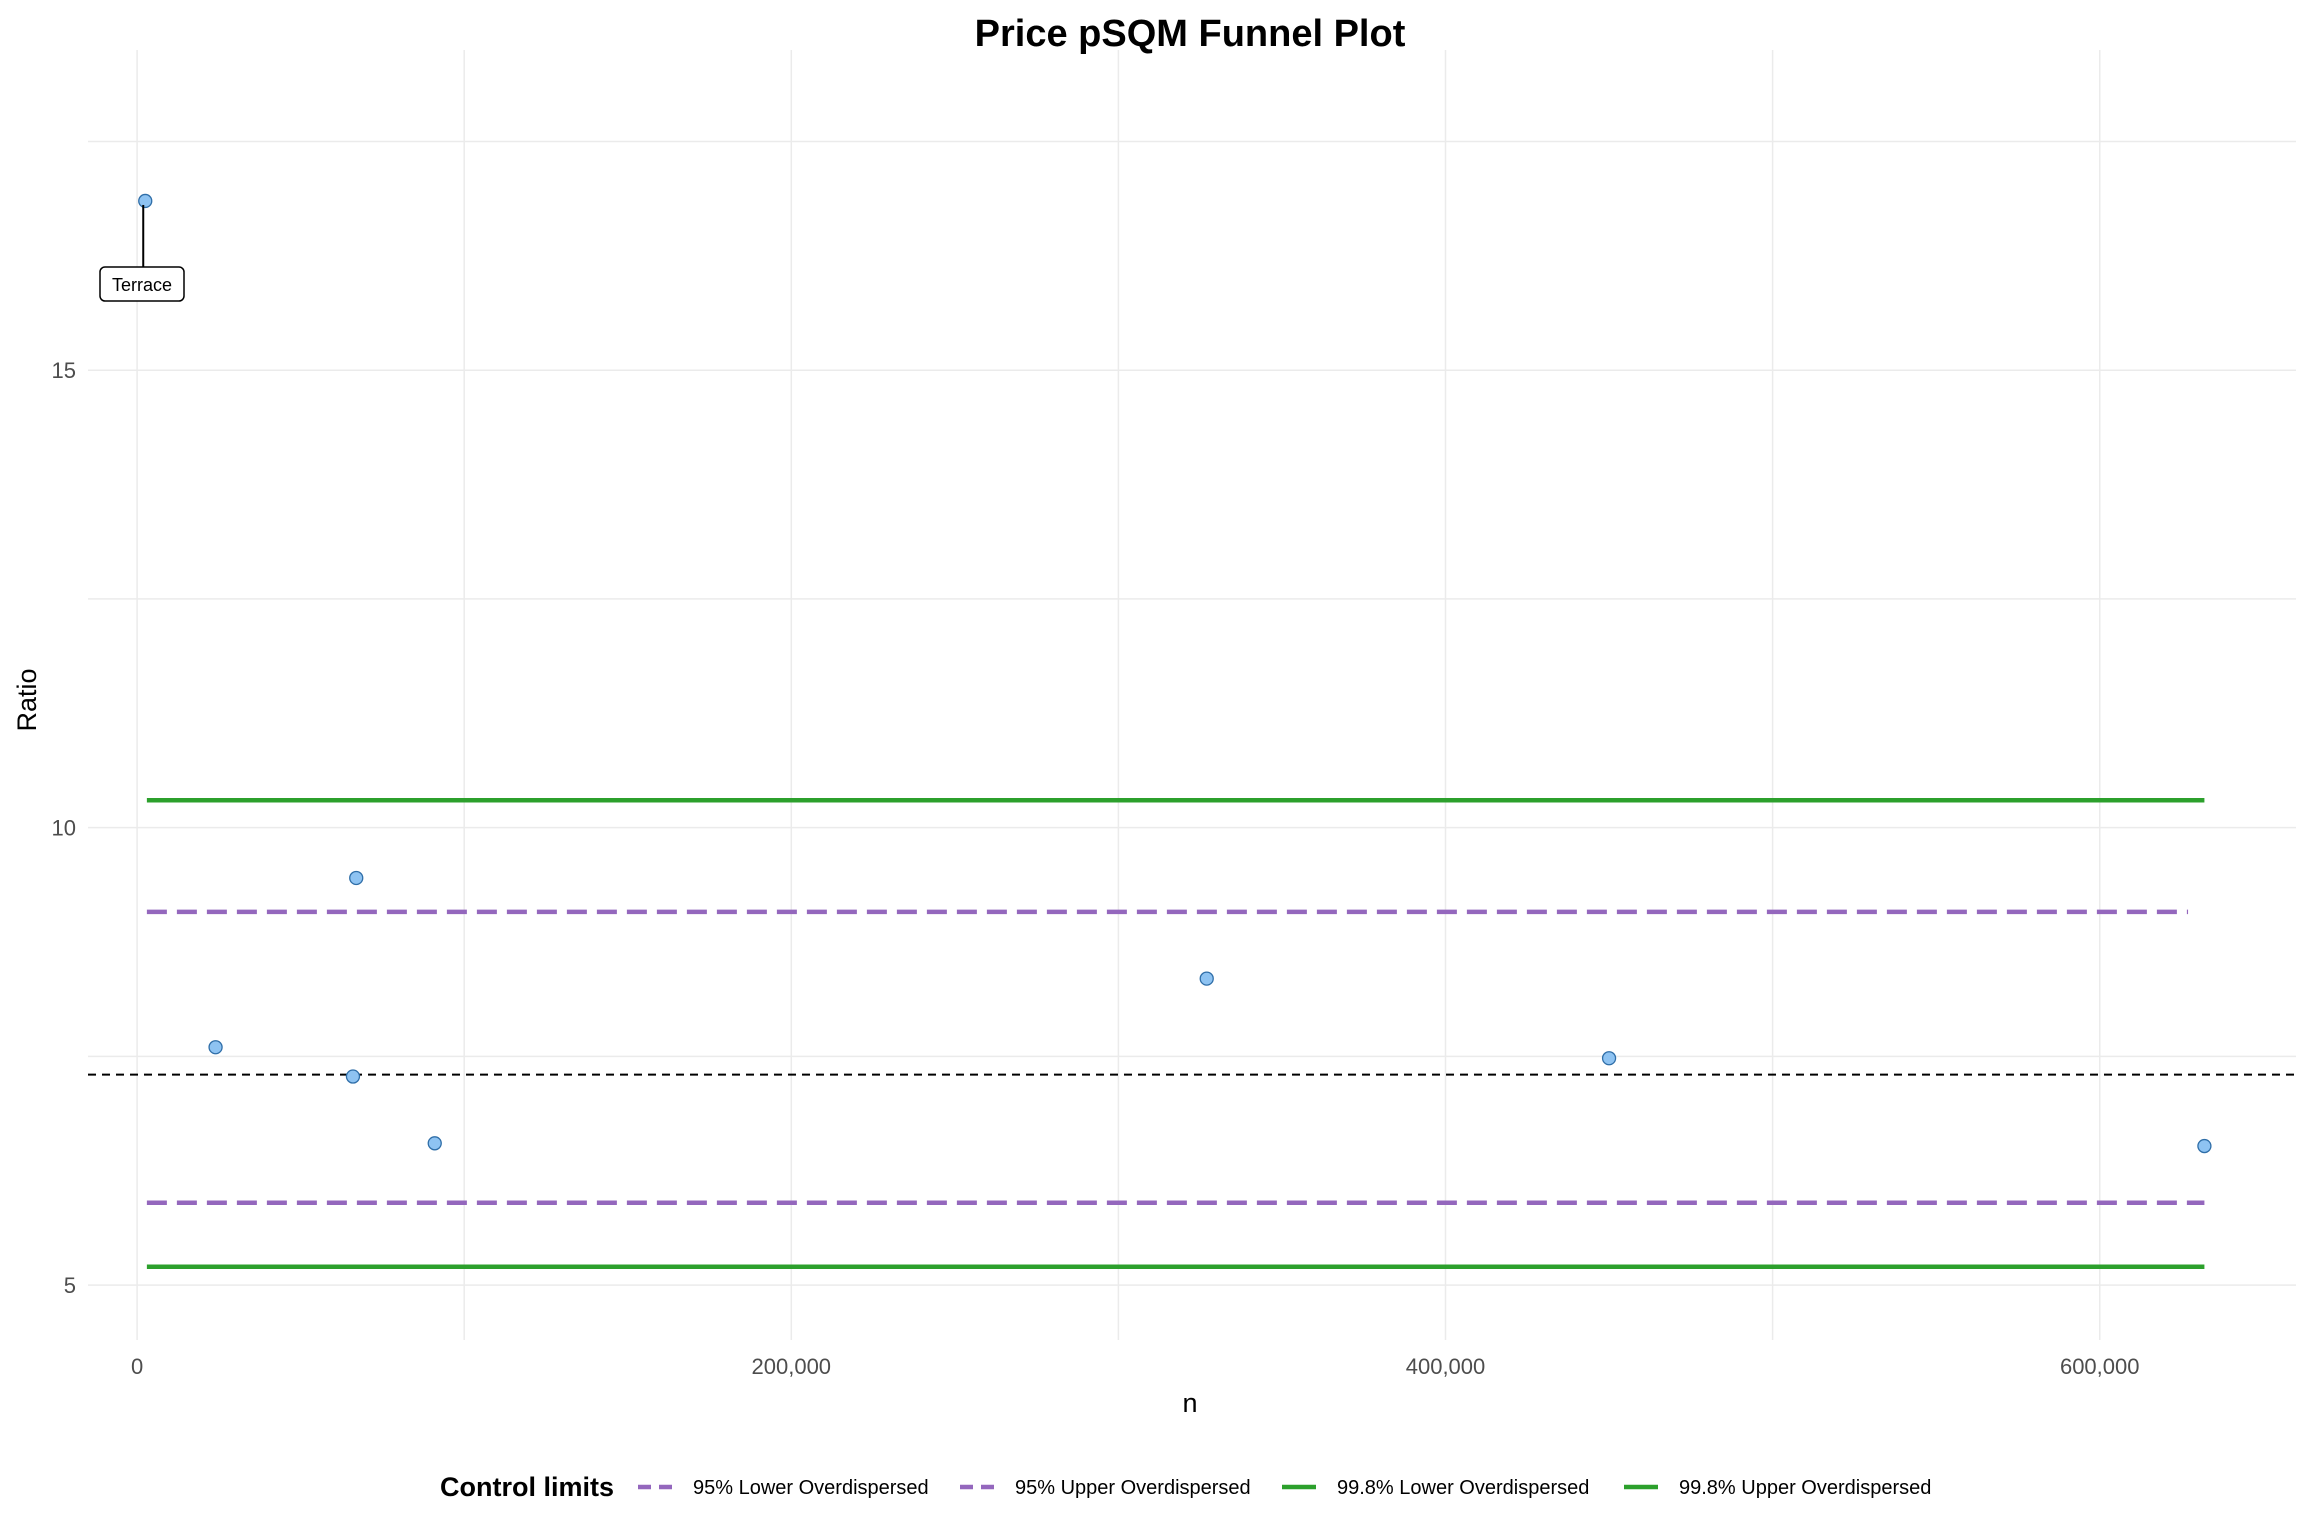 The height and width of the screenshot is (1536, 2304). Describe the element at coordinates (1446, 1366) in the screenshot. I see `x-tick-label: 400,000` at that location.